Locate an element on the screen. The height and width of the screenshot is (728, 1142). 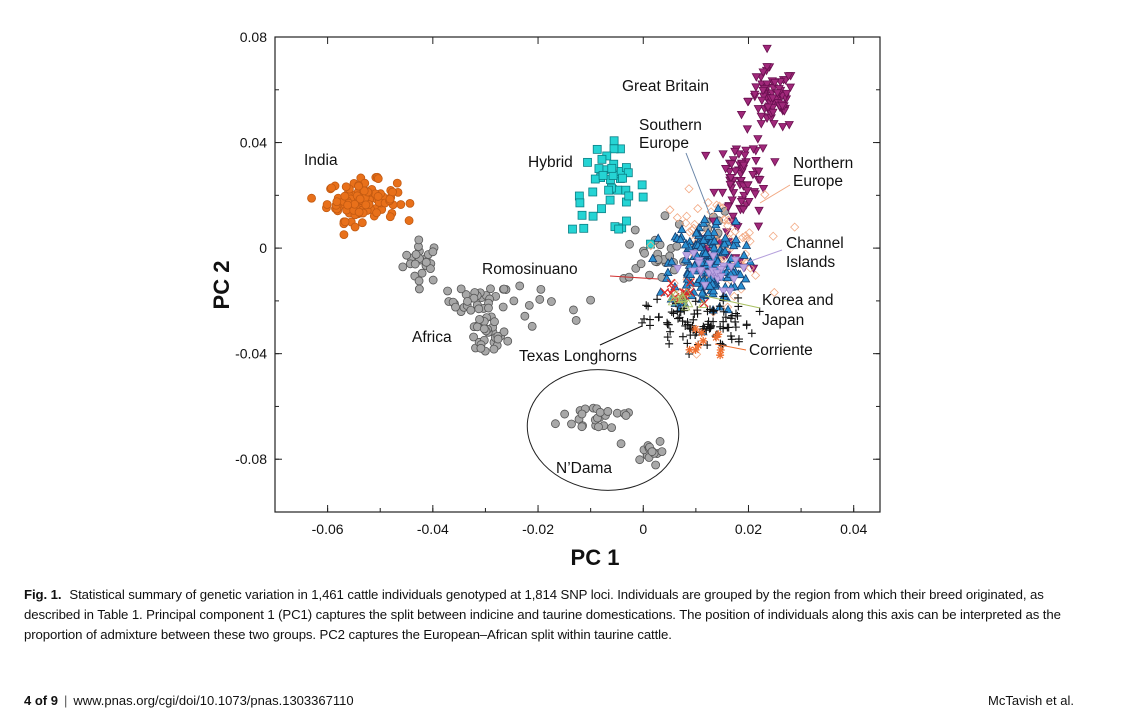
ndama-ellipse is located at coordinates (603, 430).